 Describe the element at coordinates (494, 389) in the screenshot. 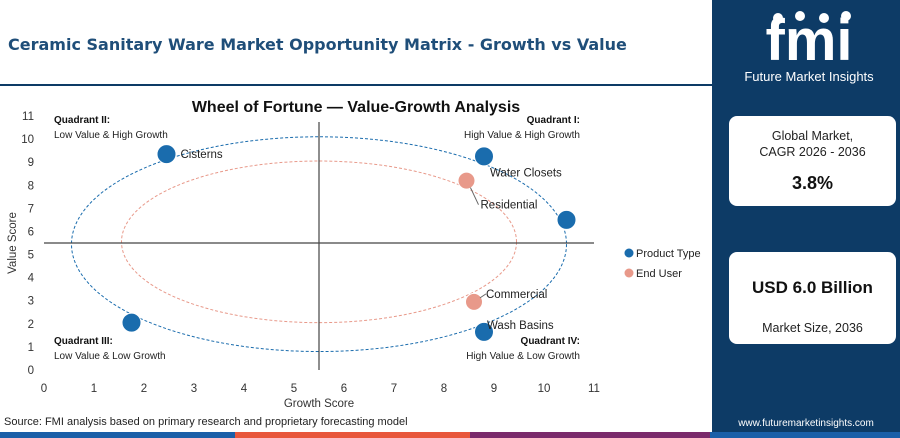

I see `x-tick-label: 9` at that location.